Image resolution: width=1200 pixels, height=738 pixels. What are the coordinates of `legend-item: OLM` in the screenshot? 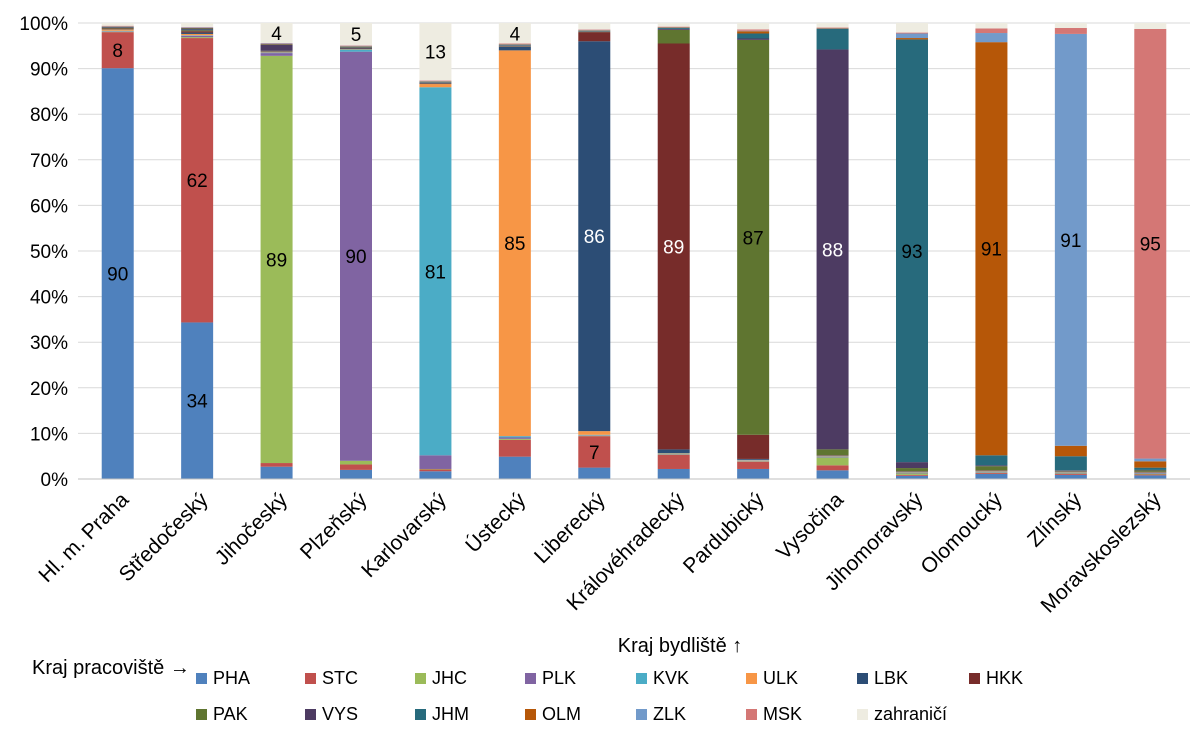 It's located at (553, 714).